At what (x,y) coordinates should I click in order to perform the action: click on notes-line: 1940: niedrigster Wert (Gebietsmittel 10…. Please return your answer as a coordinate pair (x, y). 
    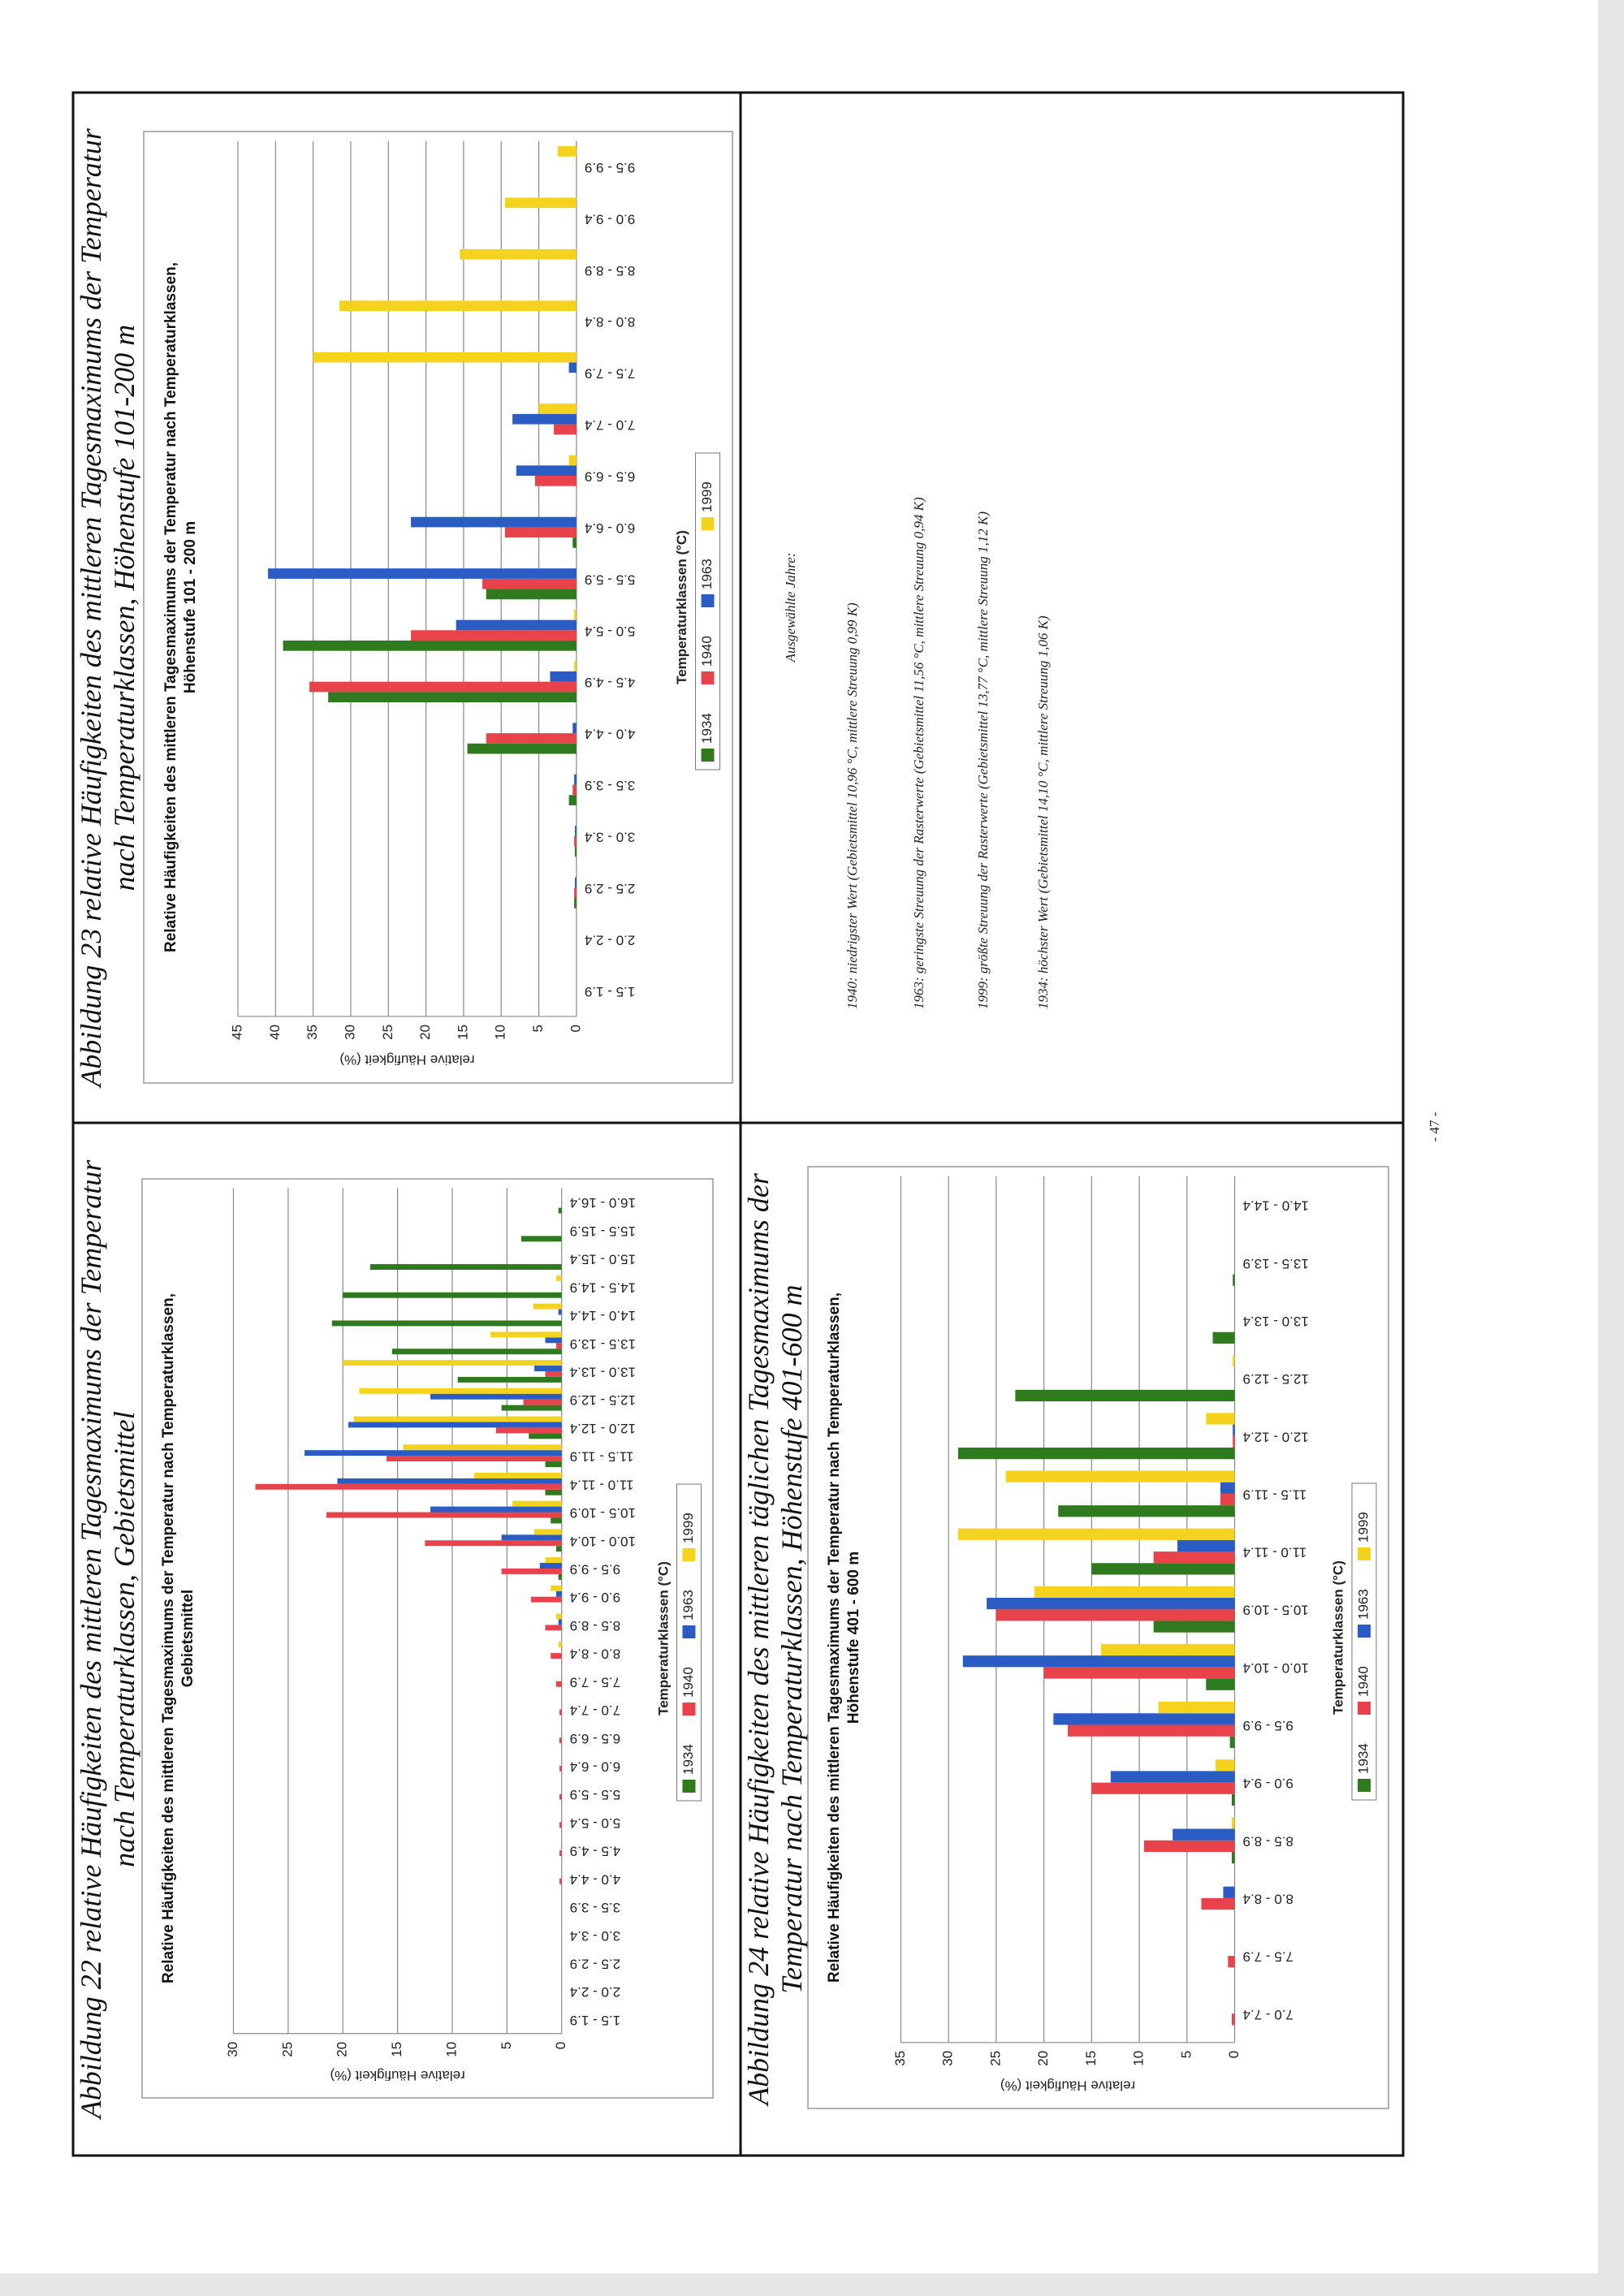
    Looking at the image, I should click on (852, 805).